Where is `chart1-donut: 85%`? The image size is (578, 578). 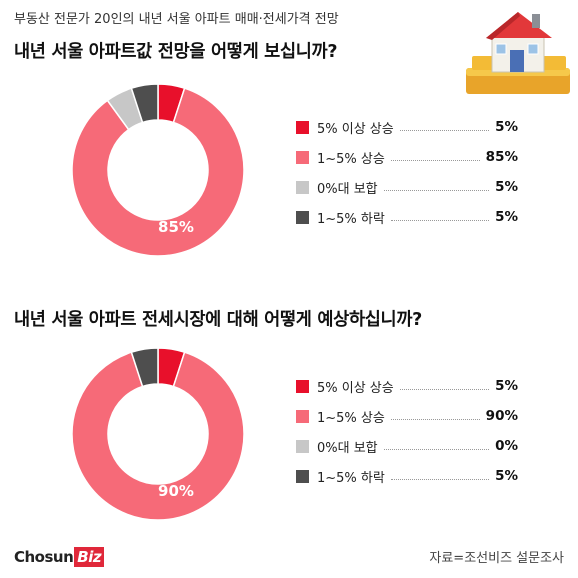 chart1-donut: 85% is located at coordinates (158, 170).